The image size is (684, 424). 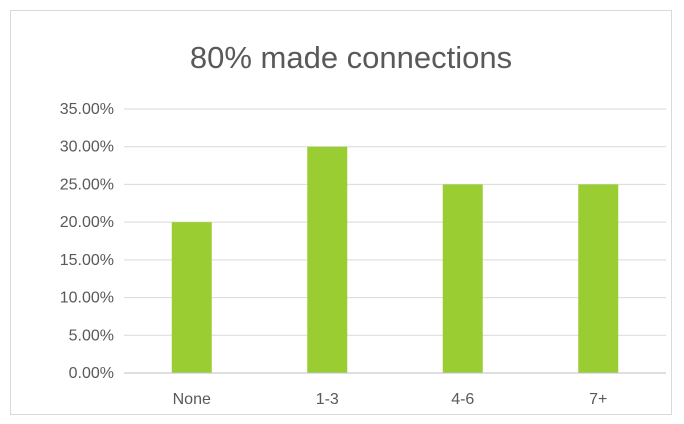 I want to click on y-tick-label: 35.00%, so click(x=87, y=109).